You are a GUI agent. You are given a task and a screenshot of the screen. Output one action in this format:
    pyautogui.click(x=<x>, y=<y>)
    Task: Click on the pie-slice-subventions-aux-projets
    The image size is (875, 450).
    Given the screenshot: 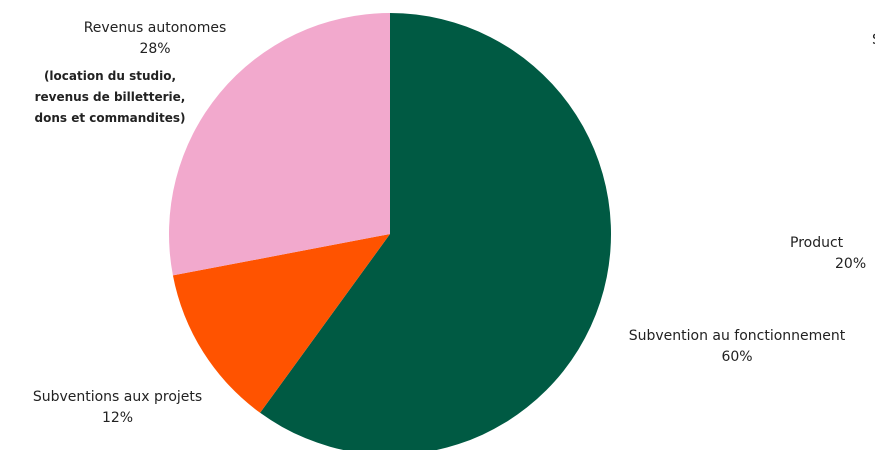 What is the action you would take?
    pyautogui.click(x=281, y=323)
    